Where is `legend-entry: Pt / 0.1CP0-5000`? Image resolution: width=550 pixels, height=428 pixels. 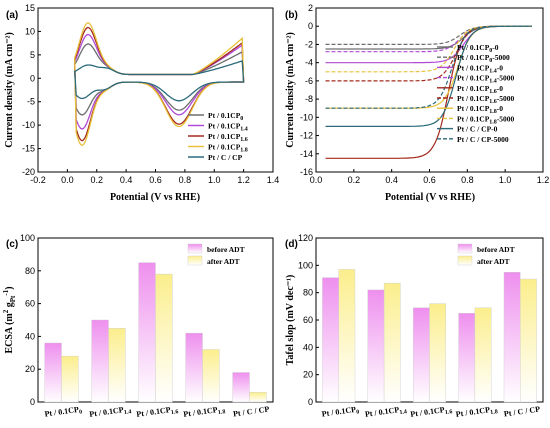 legend-entry: Pt / 0.1CP0-5000 is located at coordinates (483, 58).